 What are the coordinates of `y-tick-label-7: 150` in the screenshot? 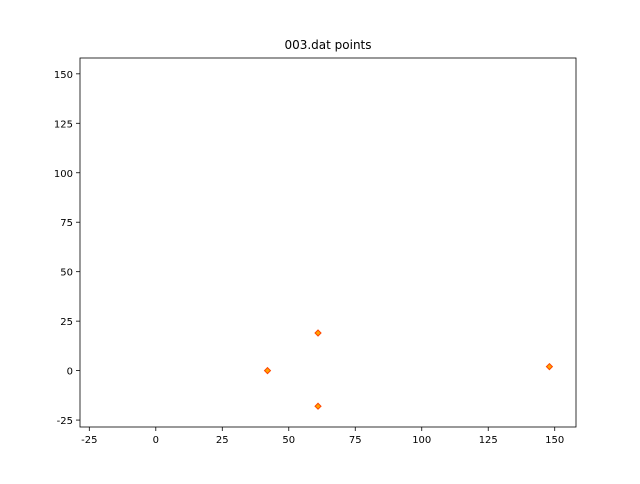 It's located at (63, 75).